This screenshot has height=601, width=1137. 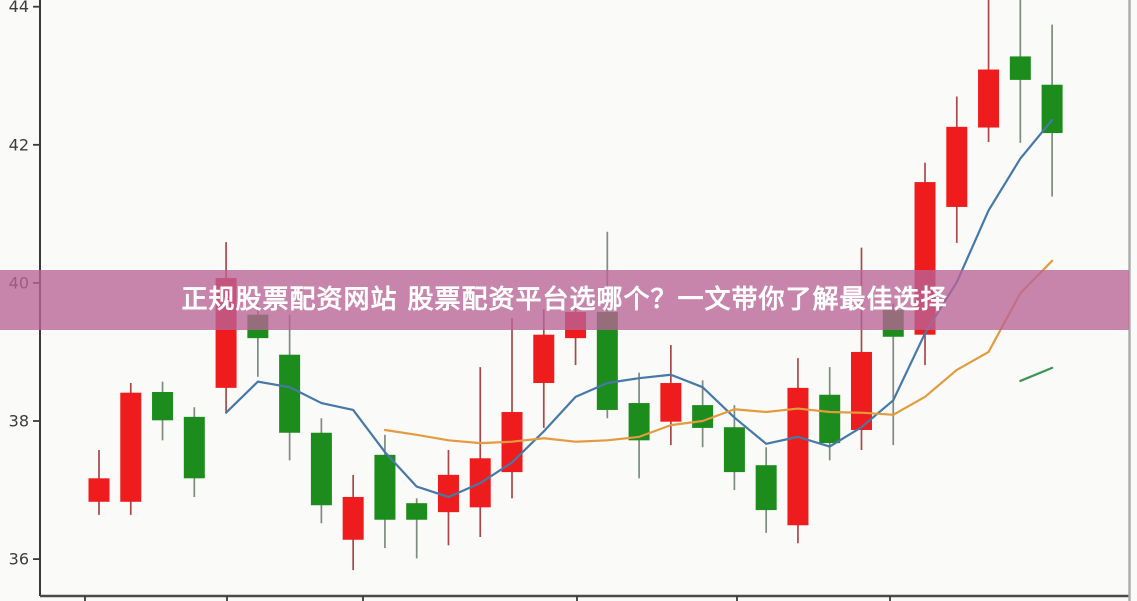 What do you see at coordinates (19, 559) in the screenshot?
I see `y-axis-label: 36` at bounding box center [19, 559].